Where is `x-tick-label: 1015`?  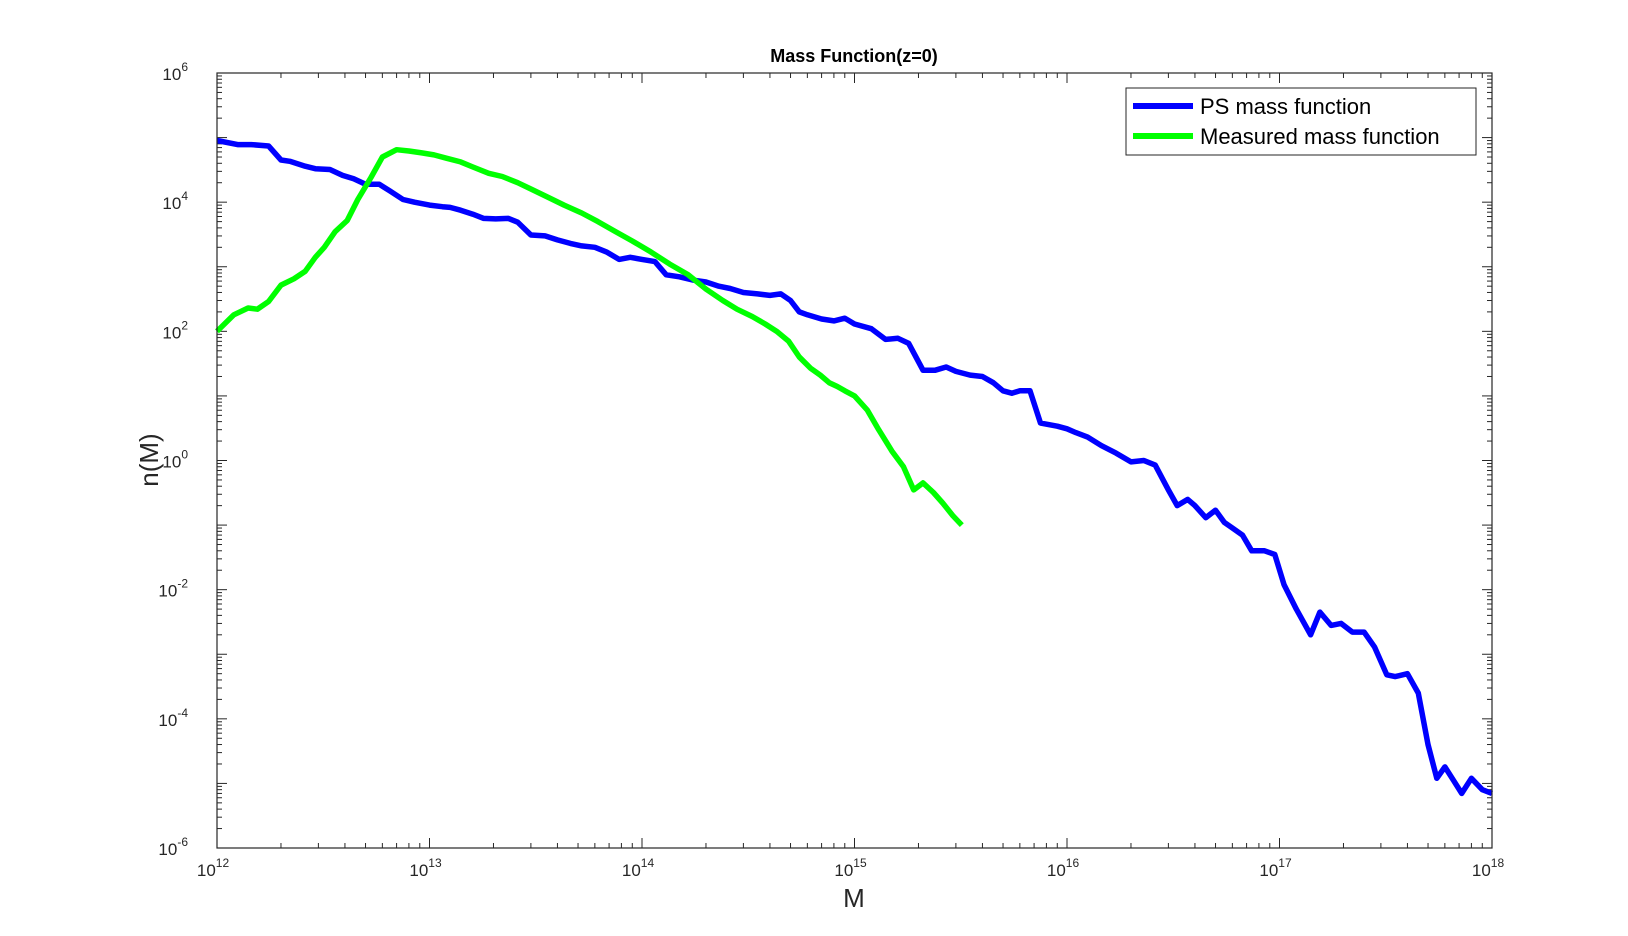
x-tick-label: 1015 is located at coordinates (850, 868).